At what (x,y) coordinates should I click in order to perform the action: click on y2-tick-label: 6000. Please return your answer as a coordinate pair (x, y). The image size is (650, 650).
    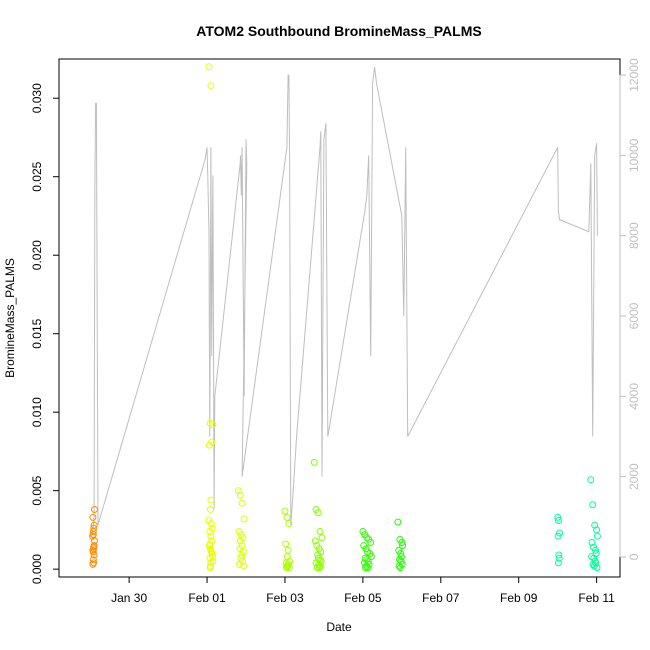
    Looking at the image, I should click on (634, 315).